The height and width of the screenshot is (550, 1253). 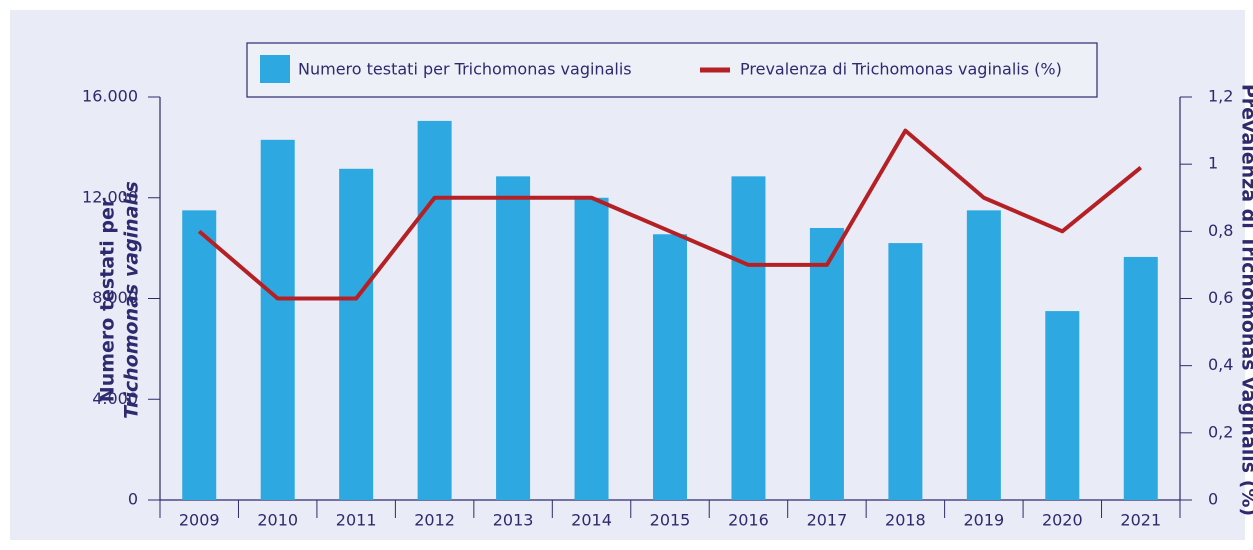 I want to click on y-label: Numero testati per, so click(x=108, y=299).